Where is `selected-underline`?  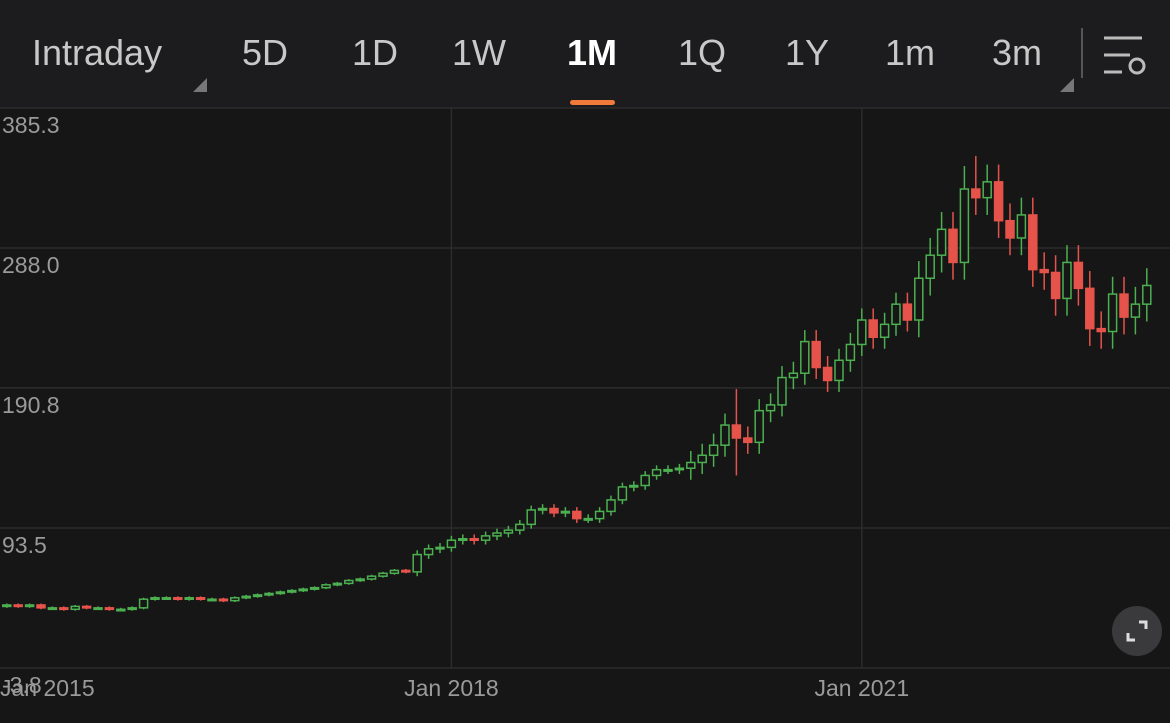 selected-underline is located at coordinates (592, 102).